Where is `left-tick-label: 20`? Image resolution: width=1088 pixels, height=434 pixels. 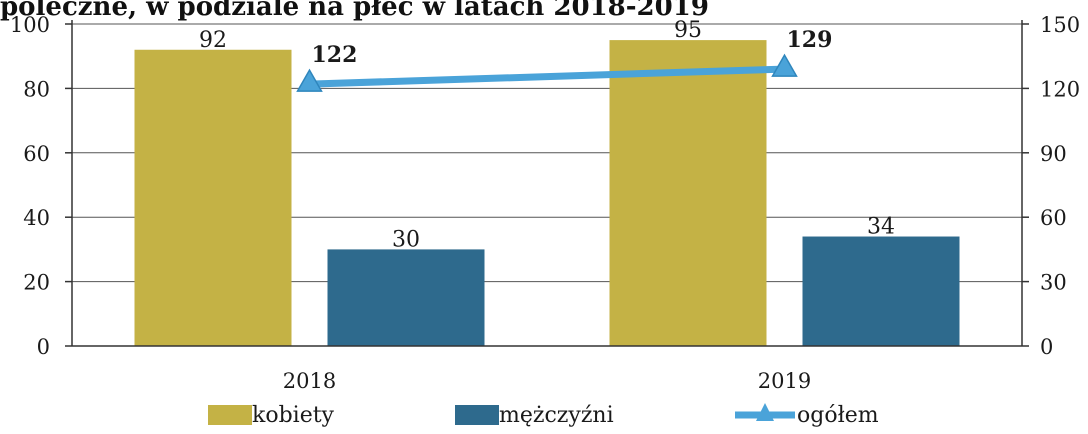 left-tick-label: 20 is located at coordinates (36, 283).